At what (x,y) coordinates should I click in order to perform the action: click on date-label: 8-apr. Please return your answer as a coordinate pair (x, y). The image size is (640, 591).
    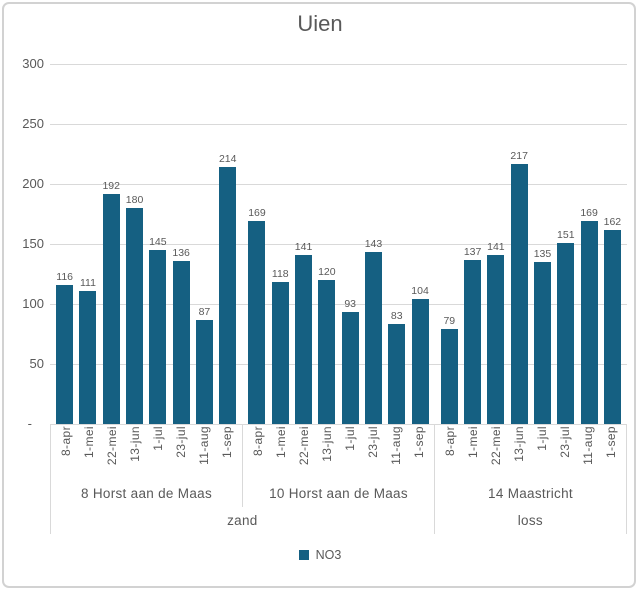
    Looking at the image, I should click on (449, 441).